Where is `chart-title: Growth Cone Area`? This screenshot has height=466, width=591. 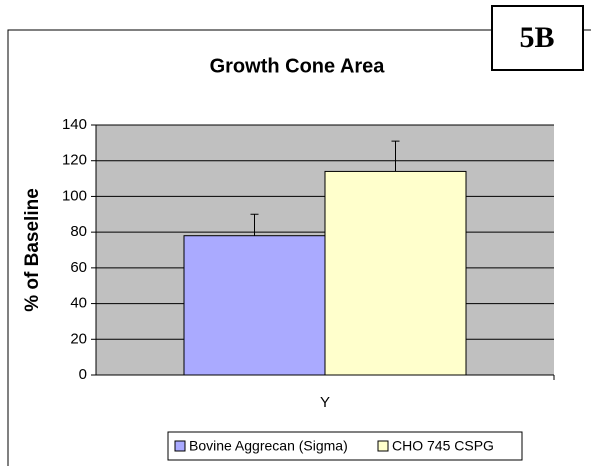
chart-title: Growth Cone Area is located at coordinates (298, 66).